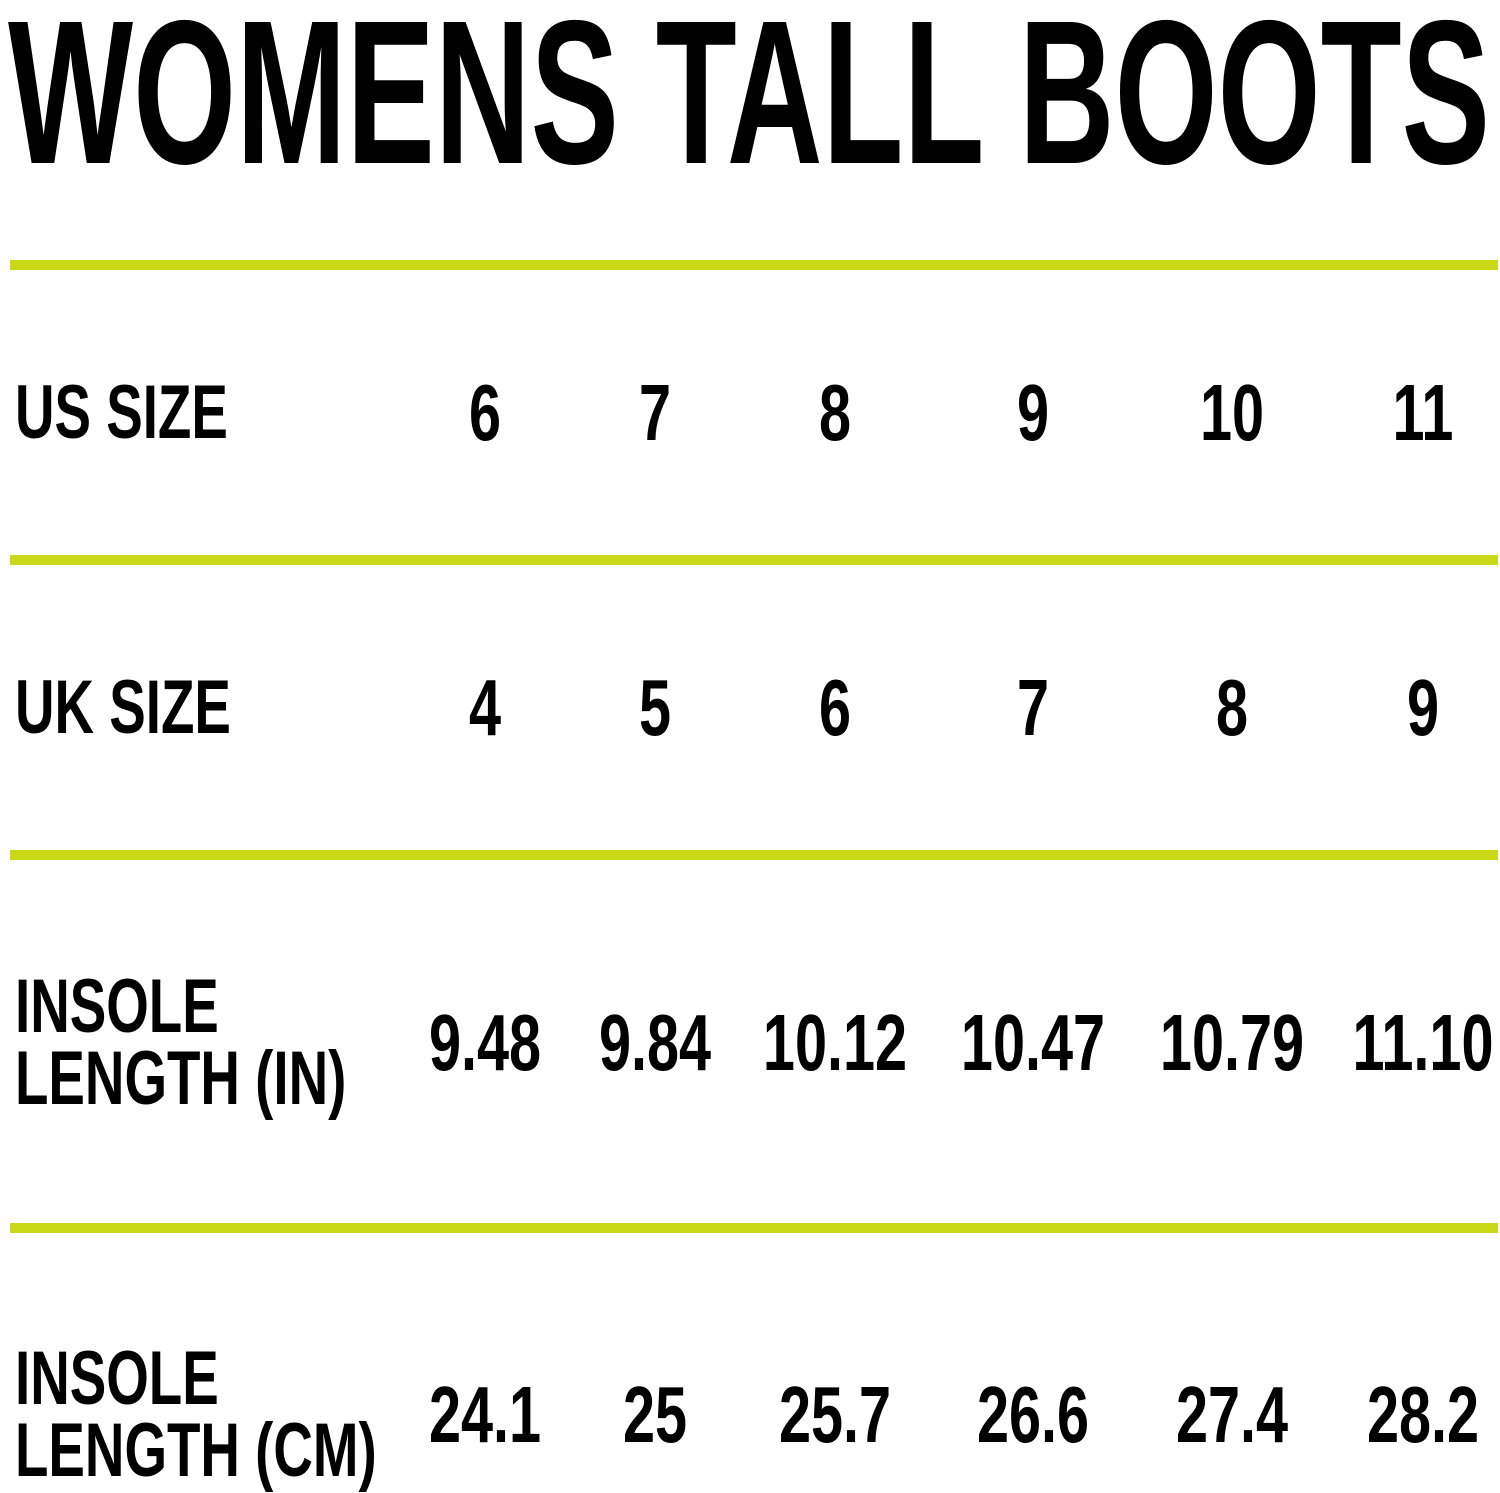 Image resolution: width=1500 pixels, height=1493 pixels. I want to click on cell-value: 10.79, so click(1232, 1042).